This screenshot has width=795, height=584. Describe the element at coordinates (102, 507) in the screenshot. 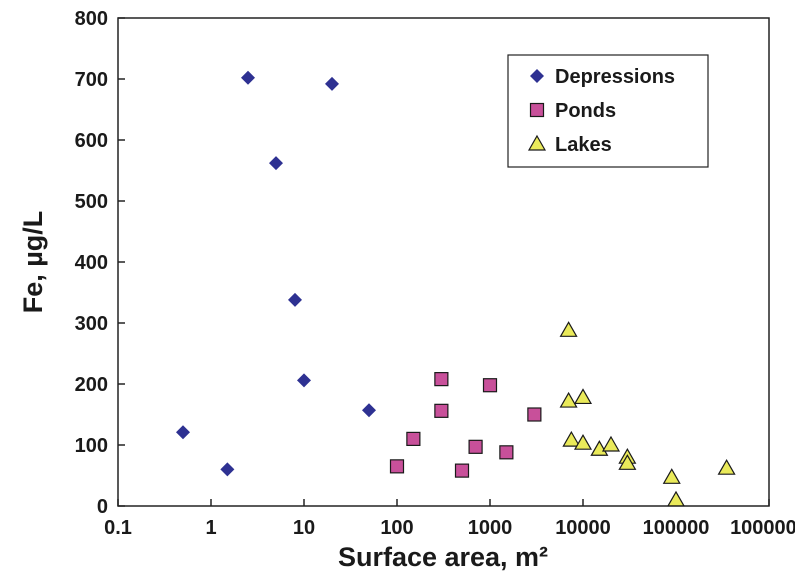

I see `y-tick-label: 0` at that location.